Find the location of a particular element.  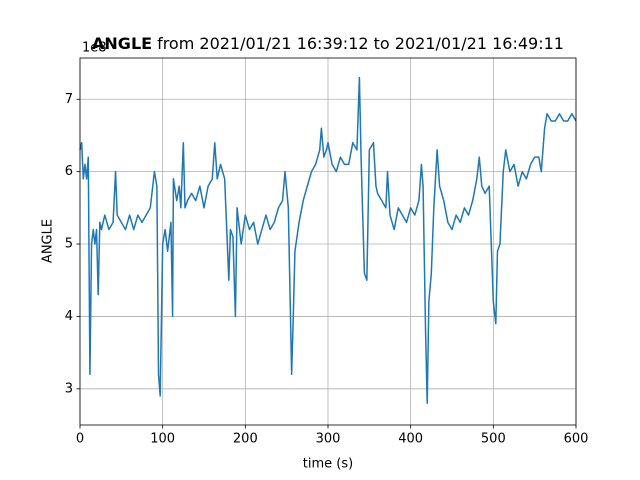

x-tick-label: 100 is located at coordinates (162, 439).